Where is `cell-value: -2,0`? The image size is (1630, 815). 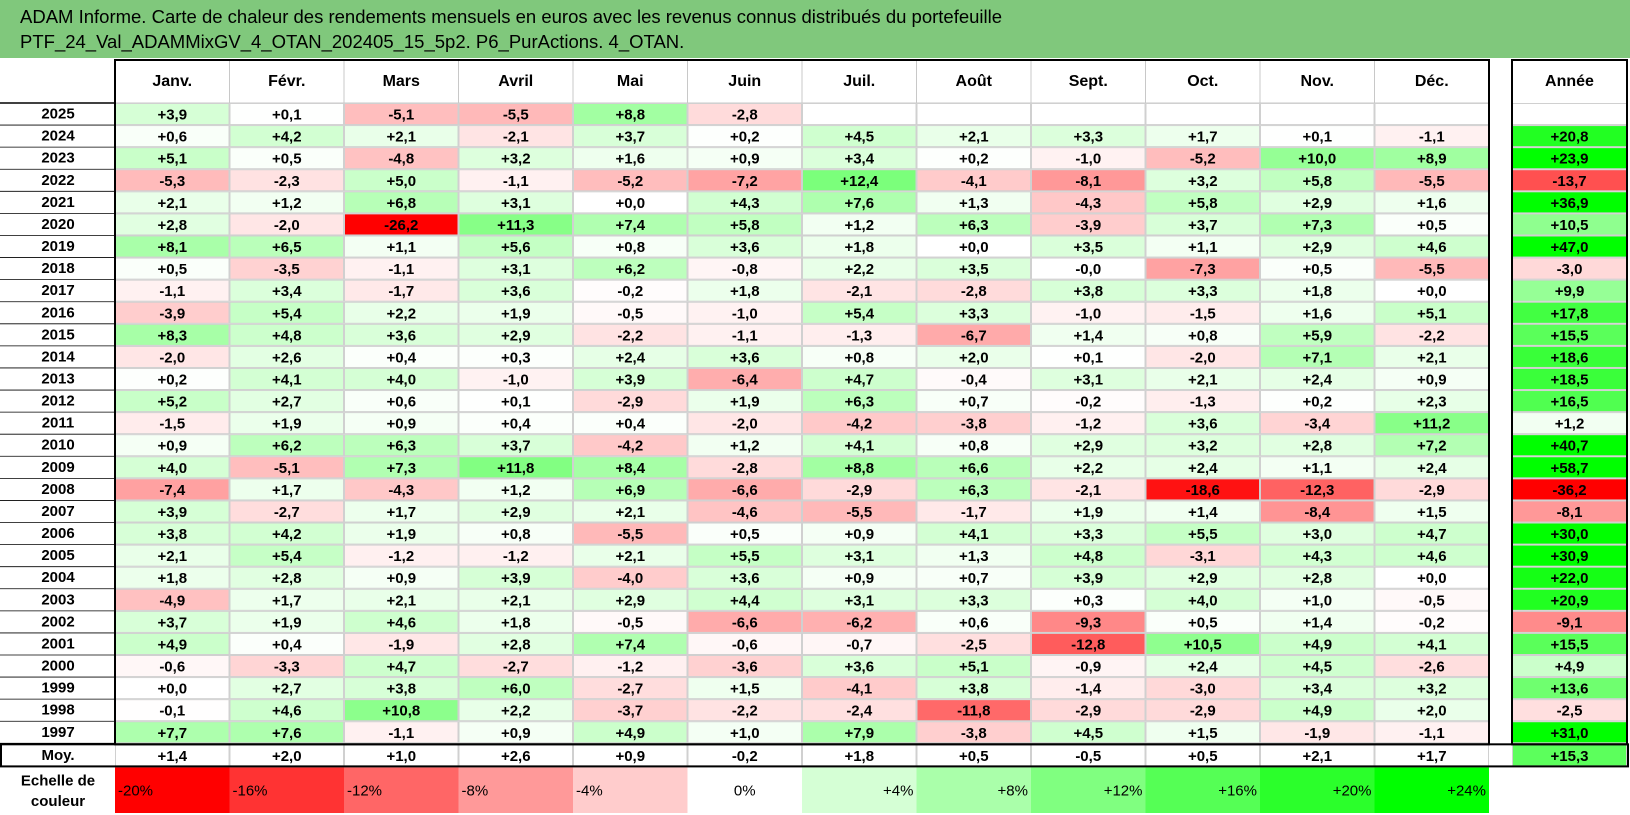
cell-value: -2,0 is located at coordinates (745, 424).